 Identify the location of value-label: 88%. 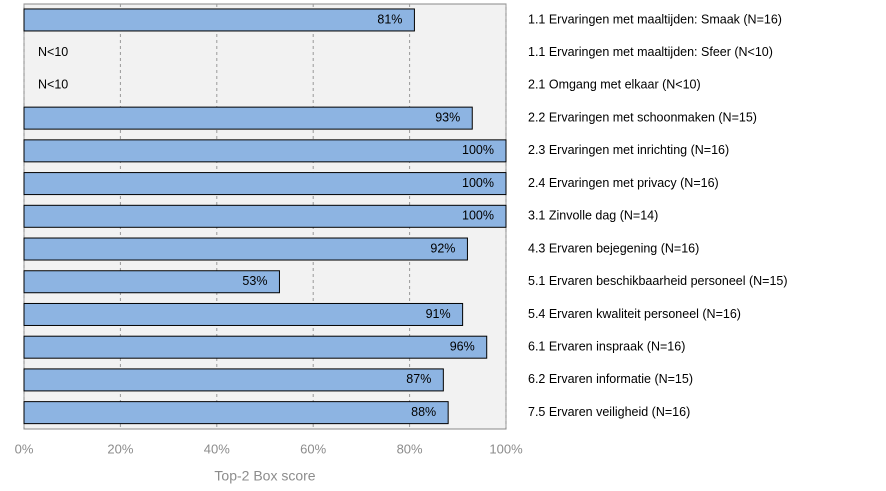
(423, 412).